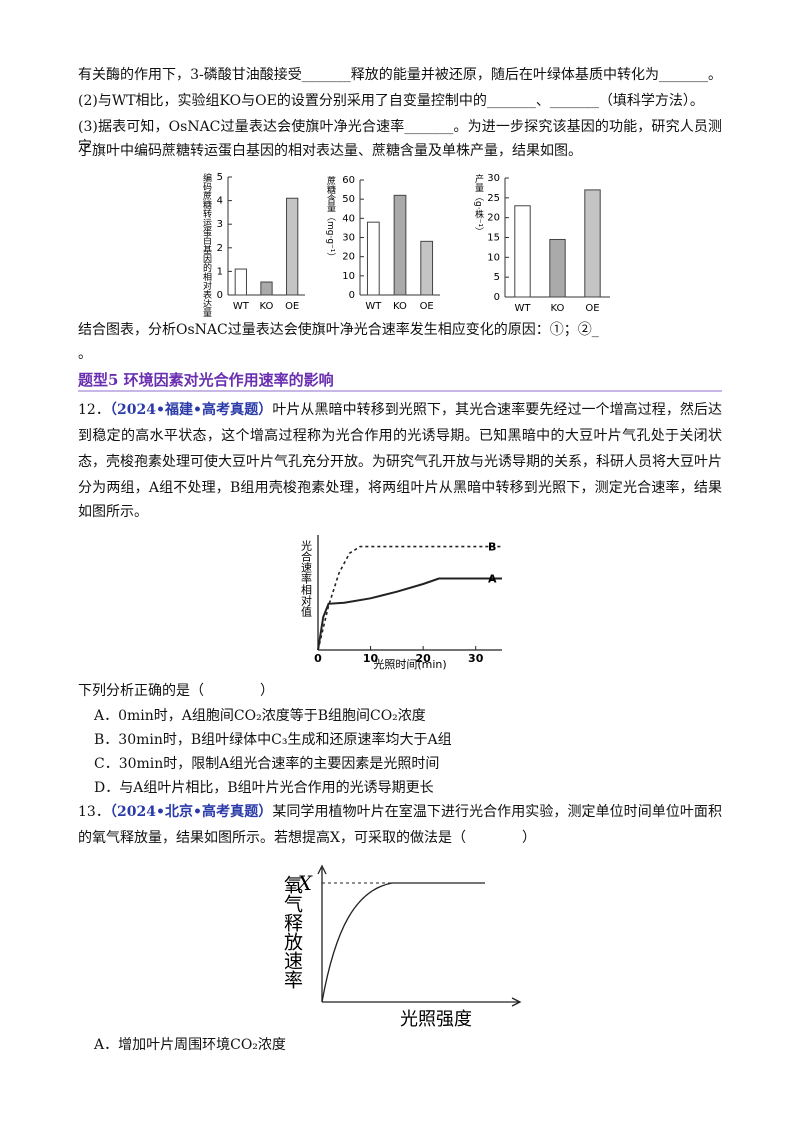 The height and width of the screenshot is (1134, 800). I want to click on q-number: 13．, so click(94, 812).